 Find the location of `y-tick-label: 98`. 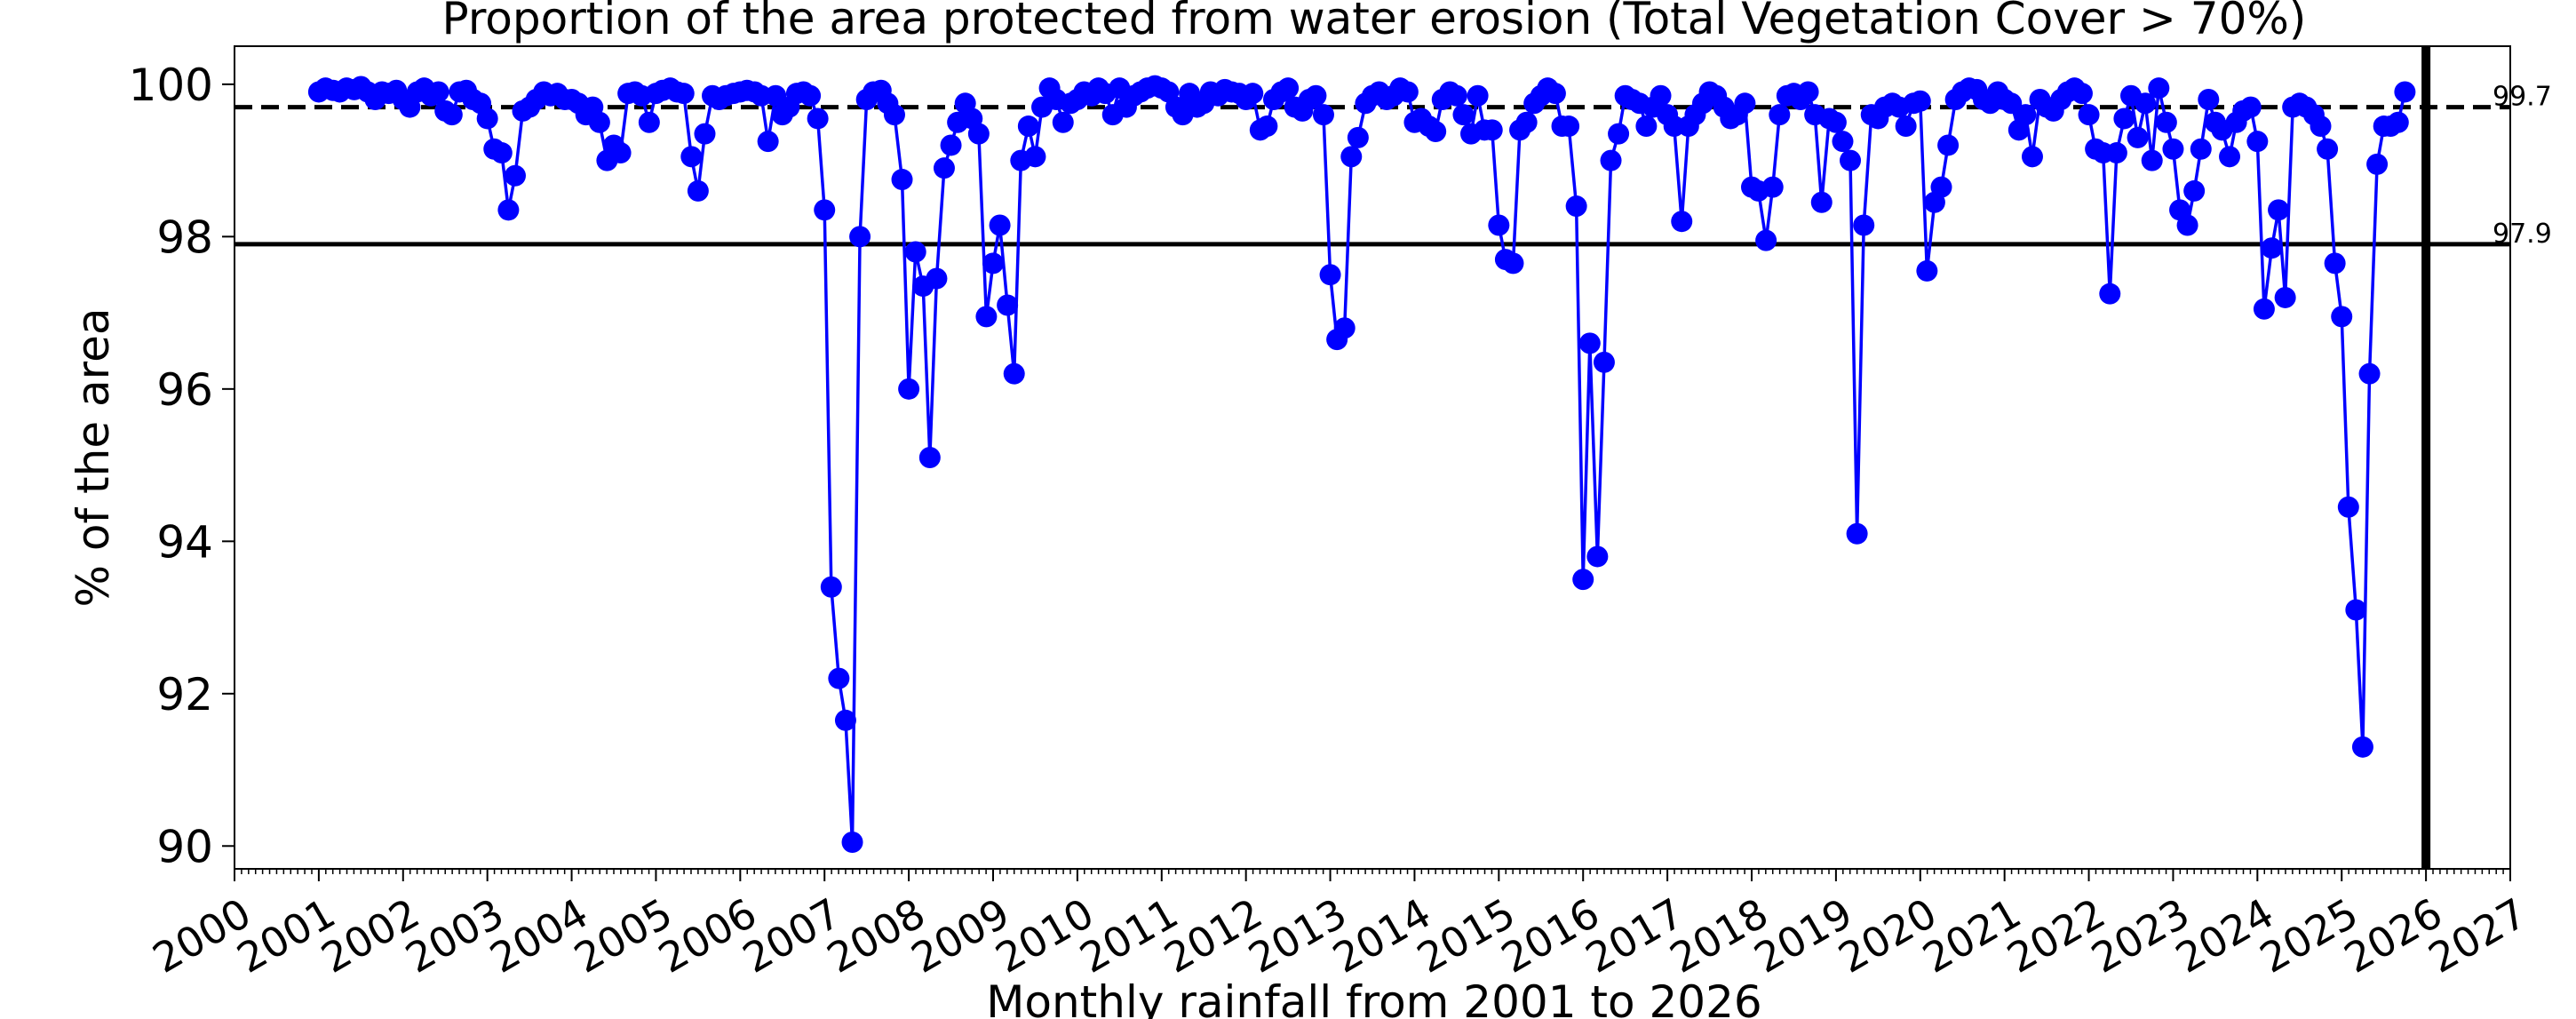

y-tick-label: 98 is located at coordinates (184, 237).